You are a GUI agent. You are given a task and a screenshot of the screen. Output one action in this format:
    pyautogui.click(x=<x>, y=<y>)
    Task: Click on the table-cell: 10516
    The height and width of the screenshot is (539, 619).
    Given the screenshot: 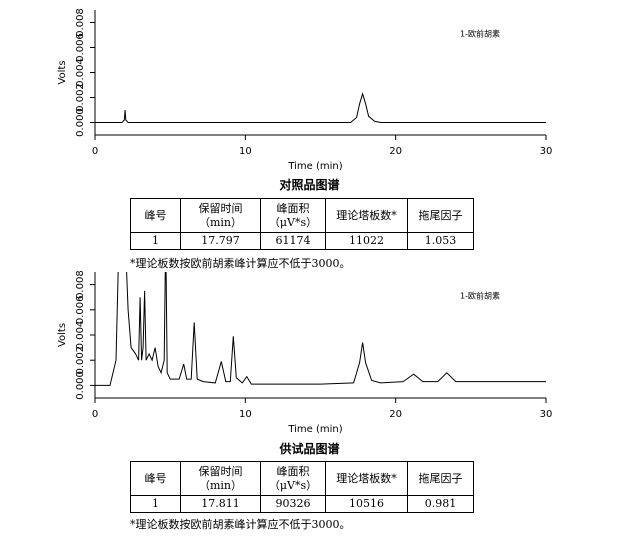 What is the action you would take?
    pyautogui.click(x=366, y=504)
    